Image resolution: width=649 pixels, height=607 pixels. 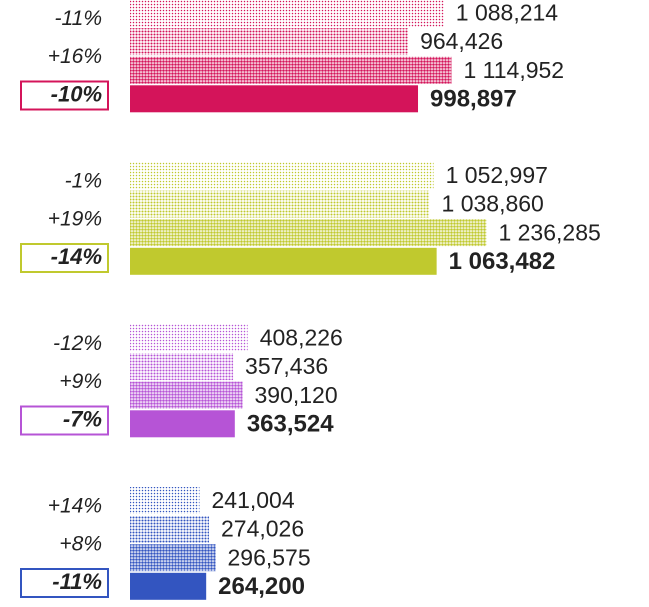 I want to click on value-label: 1 052,997, so click(x=497, y=175).